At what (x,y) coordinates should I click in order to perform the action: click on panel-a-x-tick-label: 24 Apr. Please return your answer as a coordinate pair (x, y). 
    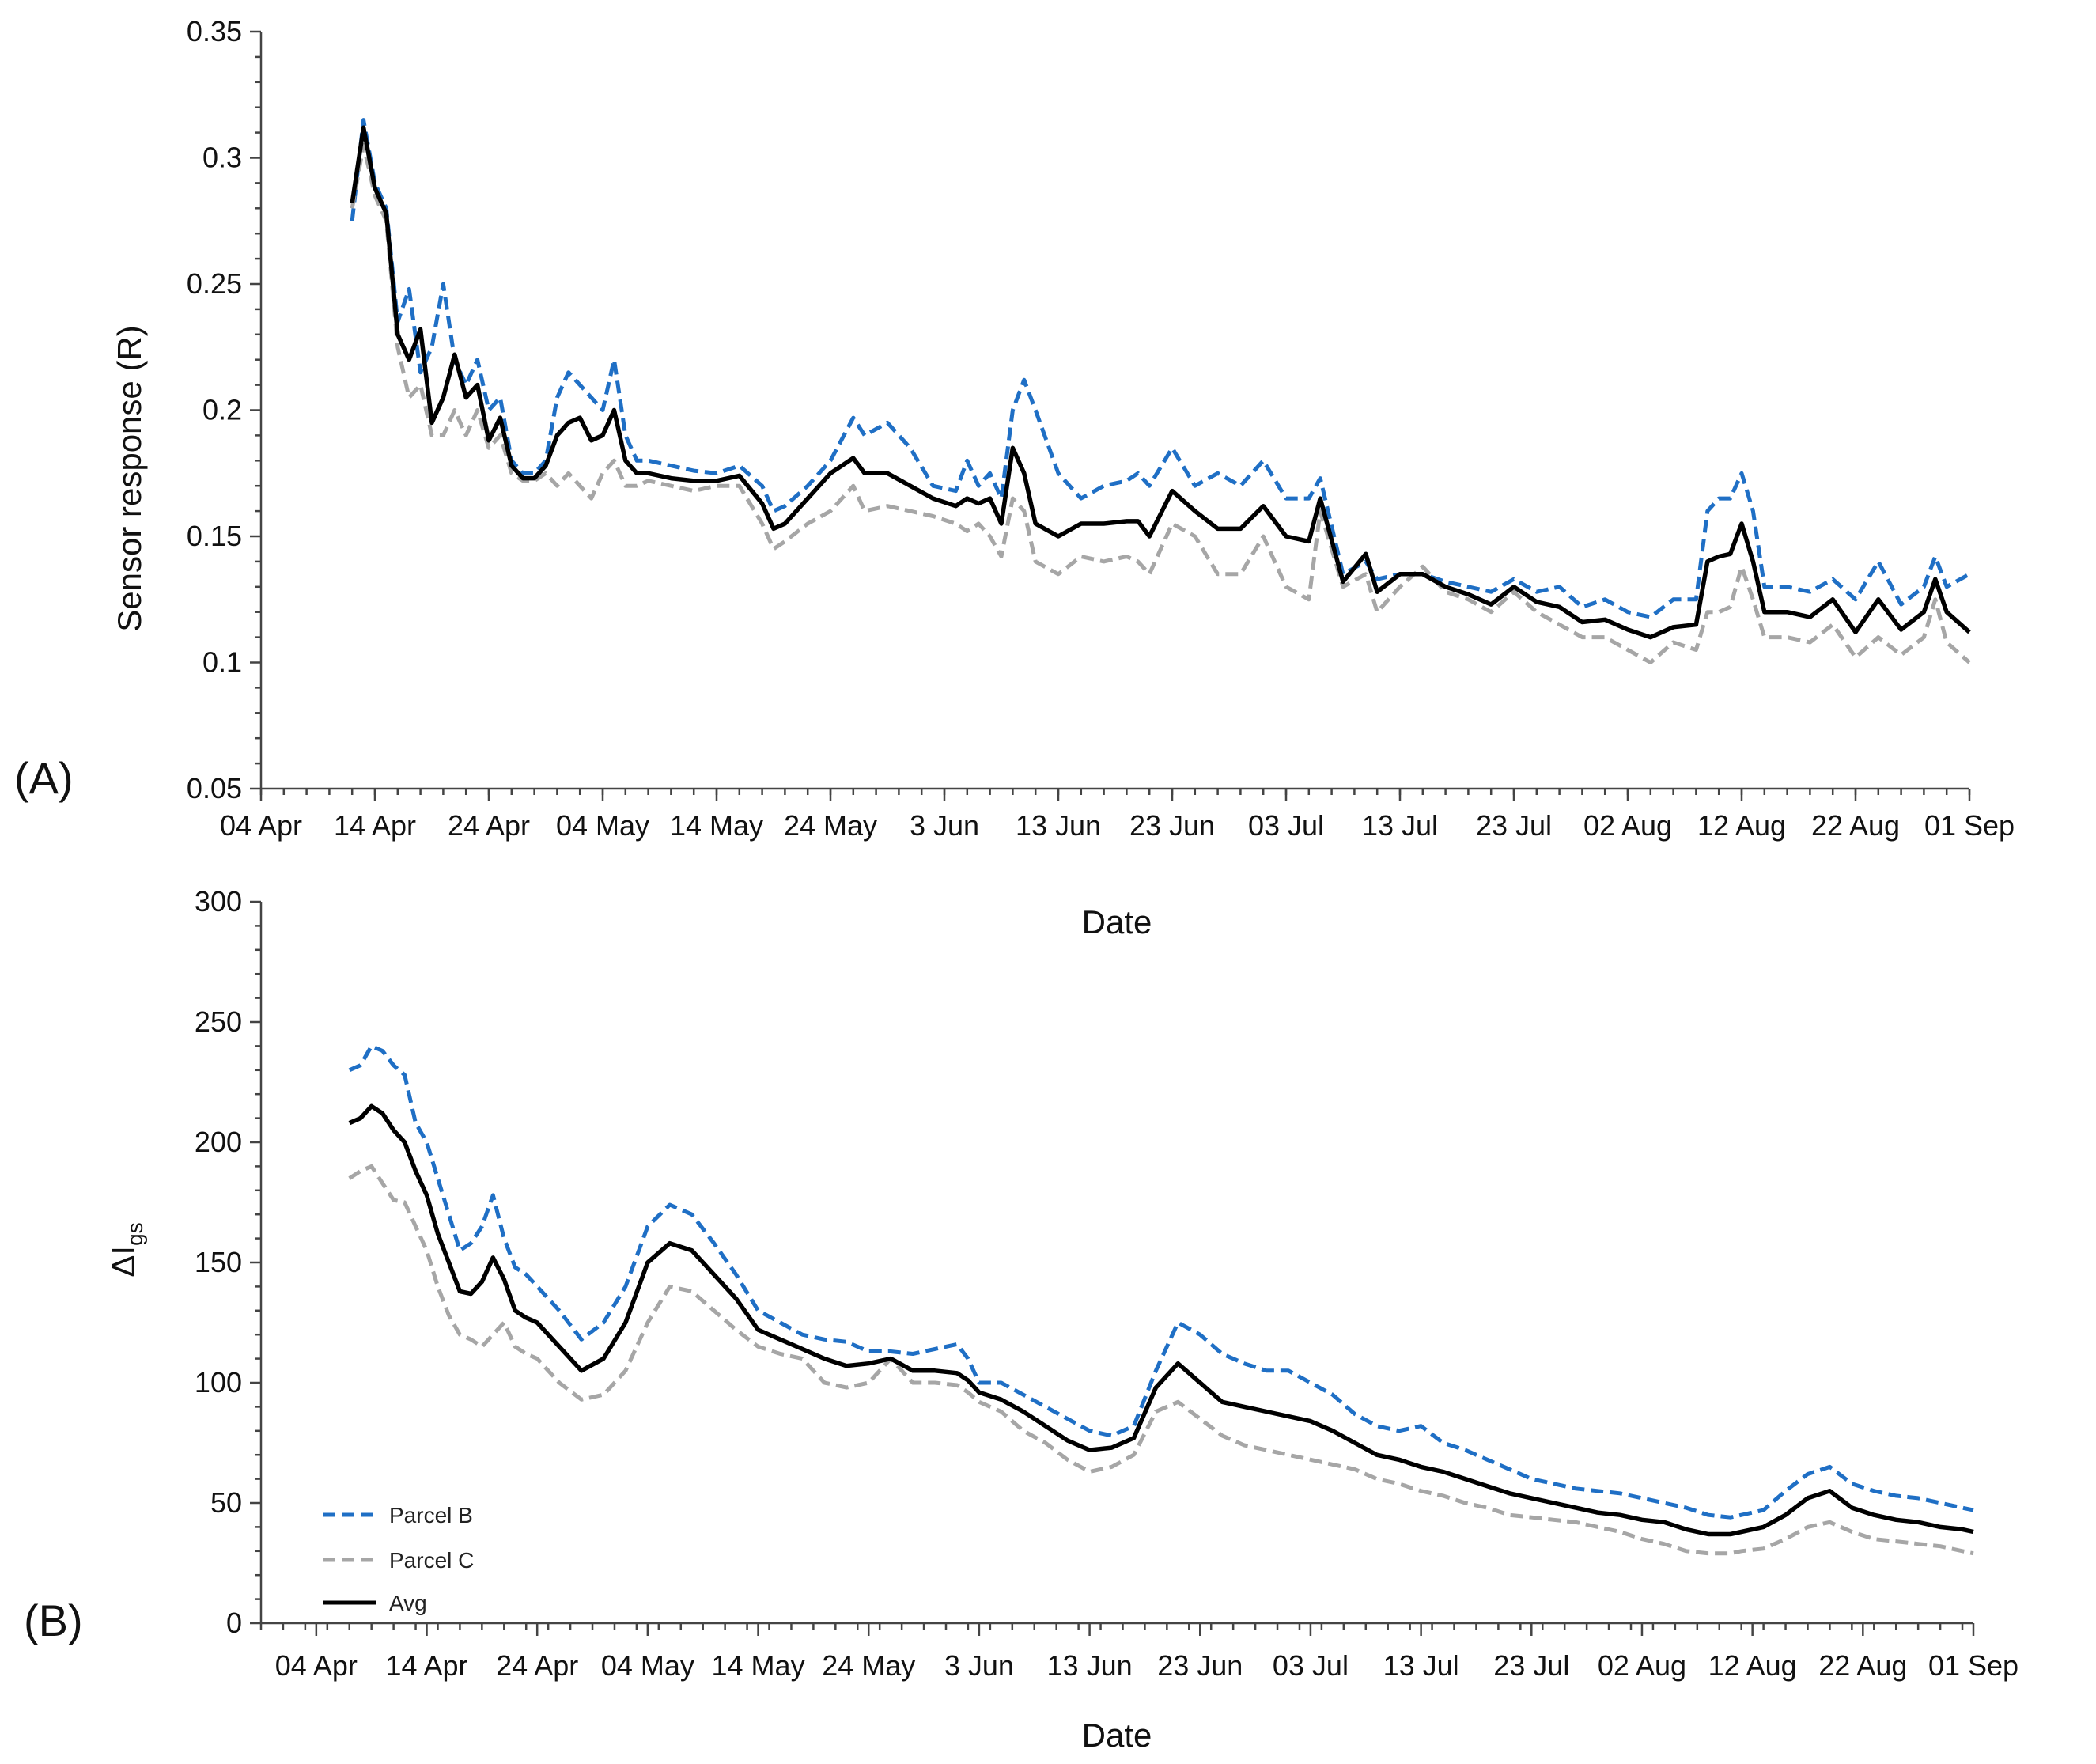
    Looking at the image, I should click on (489, 826).